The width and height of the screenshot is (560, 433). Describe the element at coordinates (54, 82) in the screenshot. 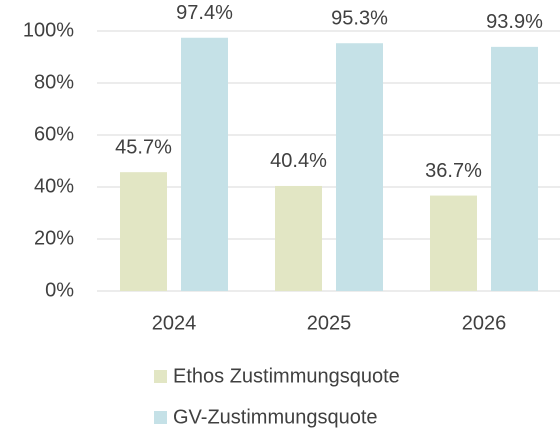

I see `y-tick-label: 80%` at that location.